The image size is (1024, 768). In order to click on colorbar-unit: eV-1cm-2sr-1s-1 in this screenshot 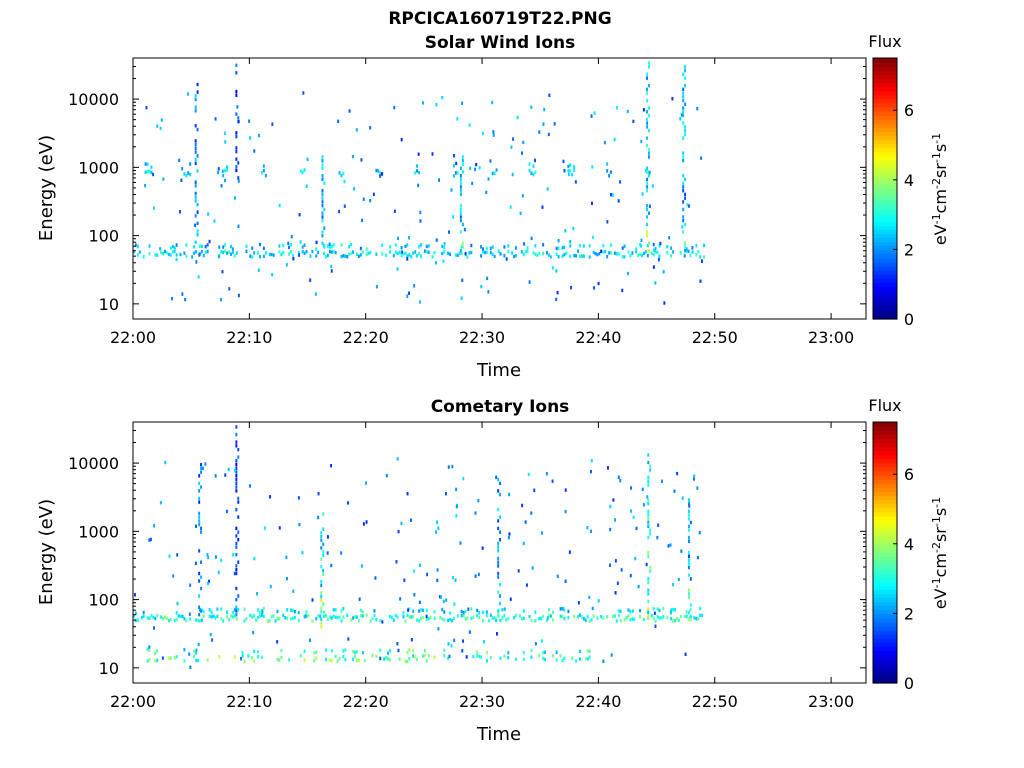, I will do `click(940, 189)`.